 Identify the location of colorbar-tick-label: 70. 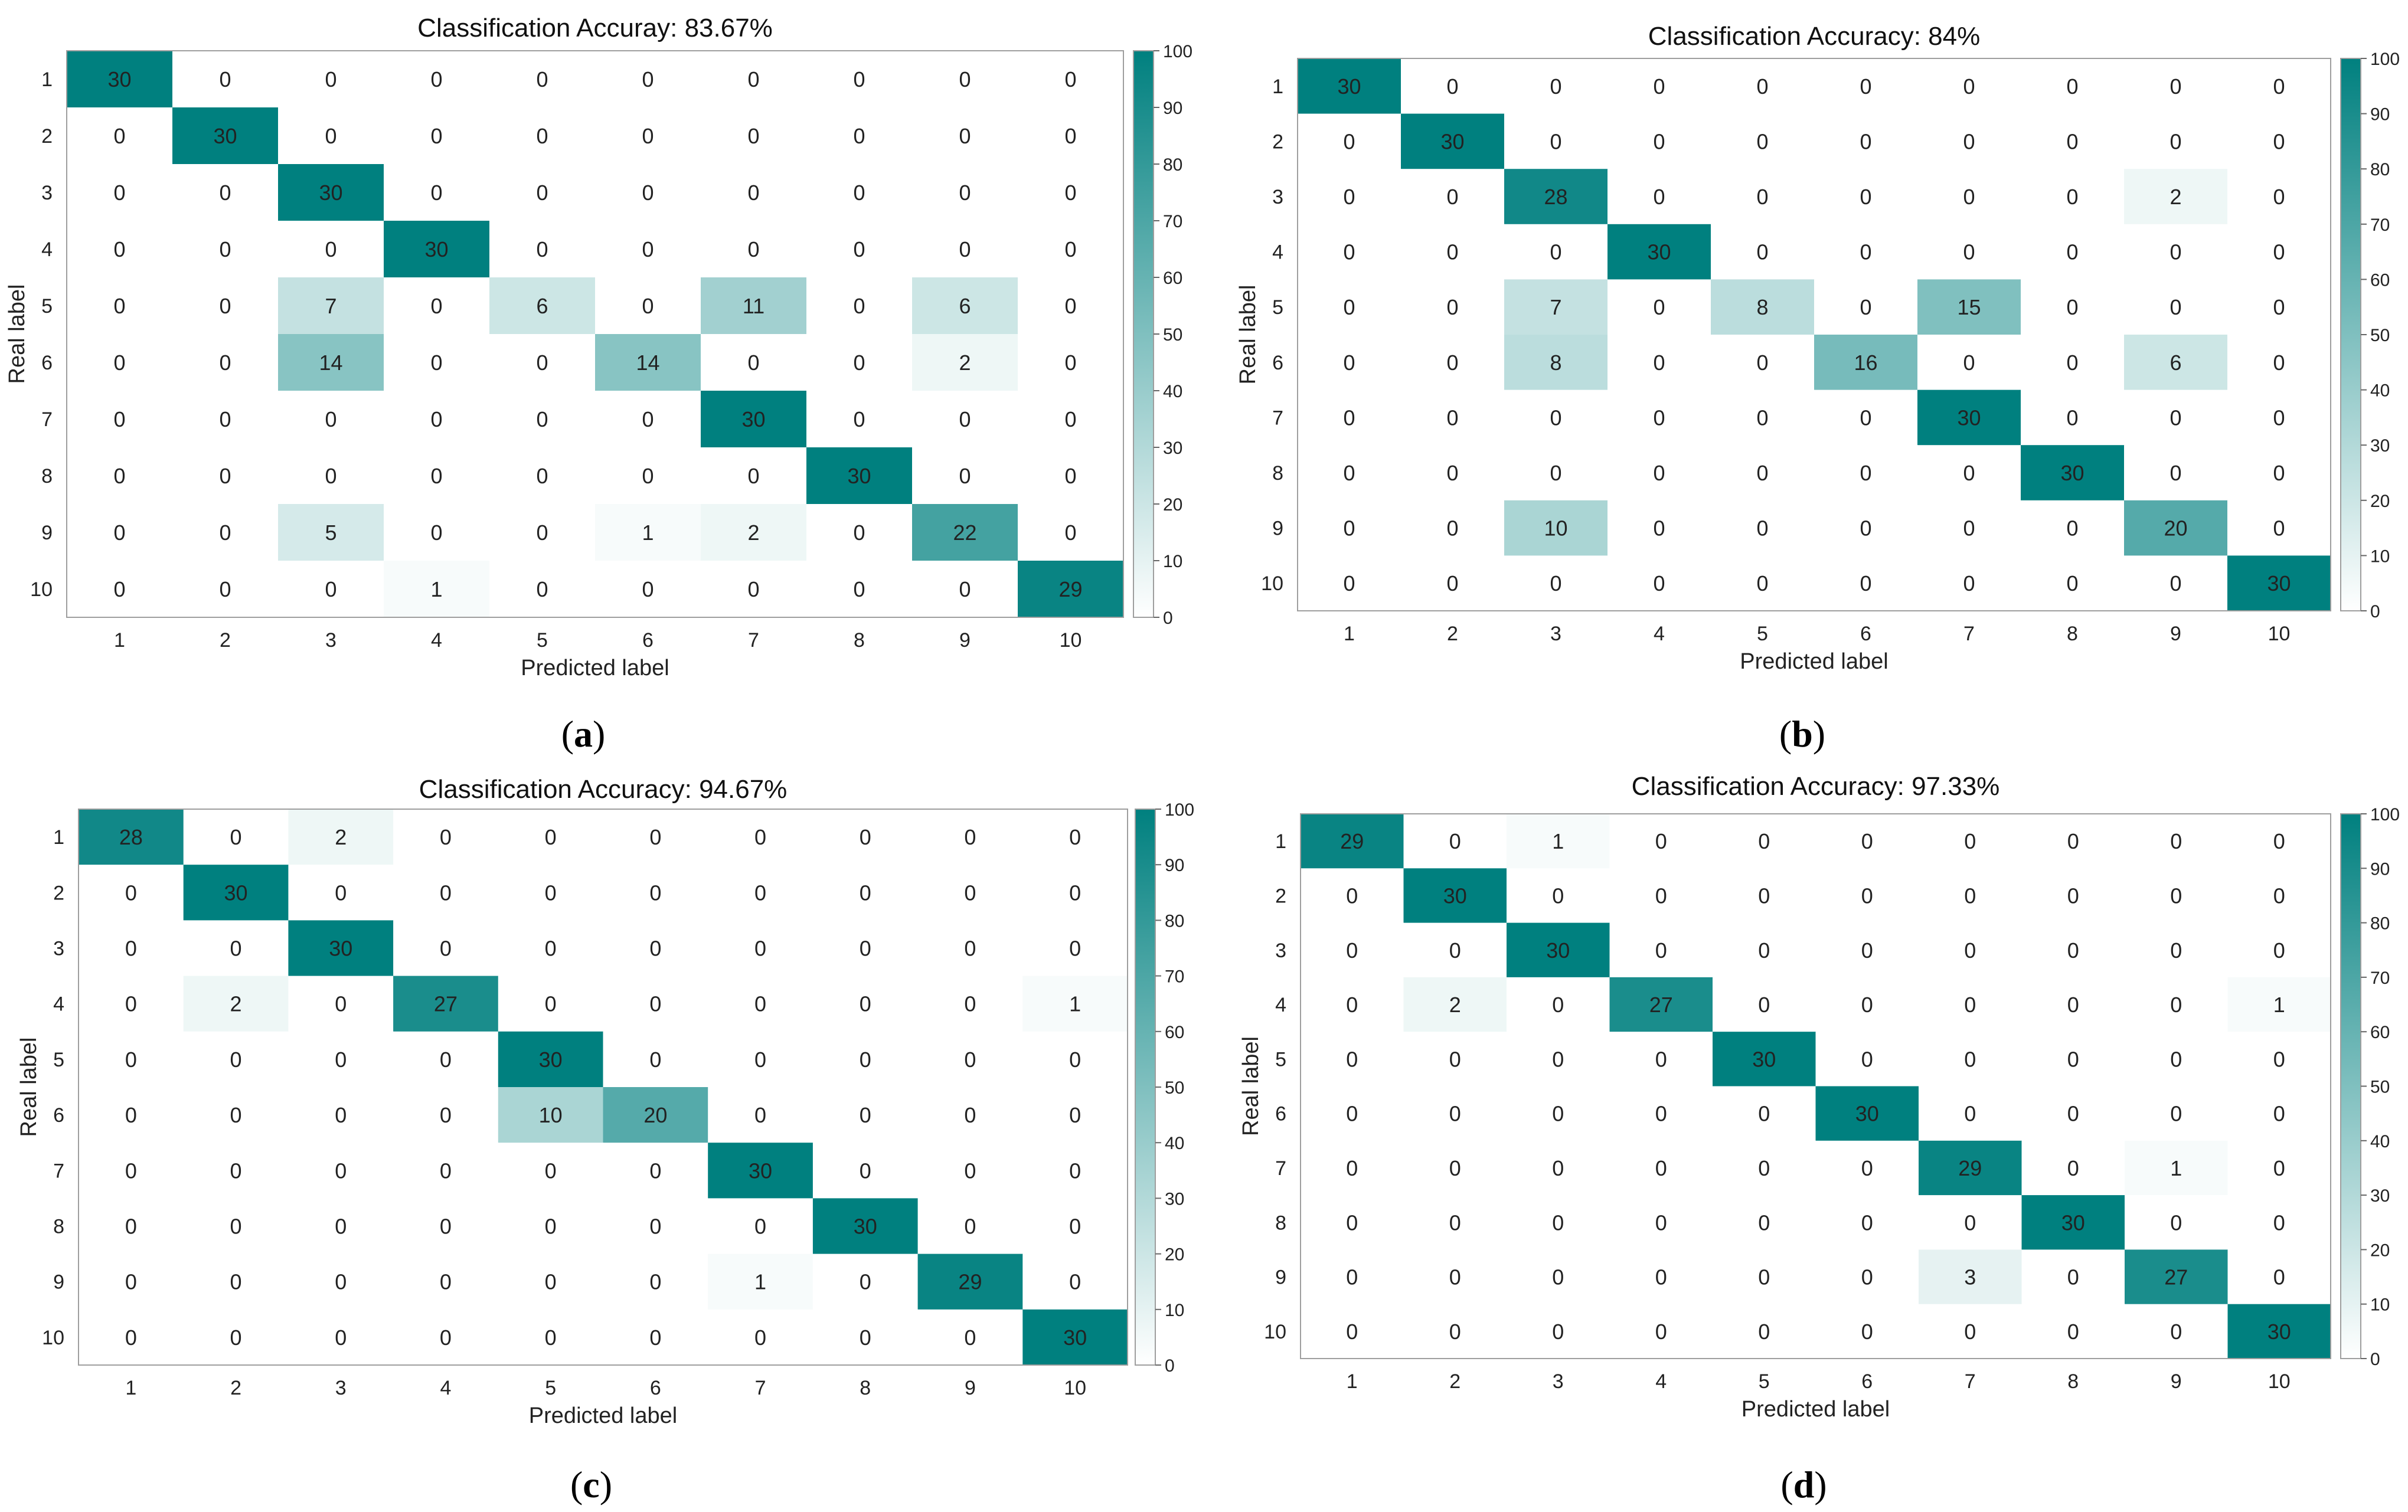
(2380, 225).